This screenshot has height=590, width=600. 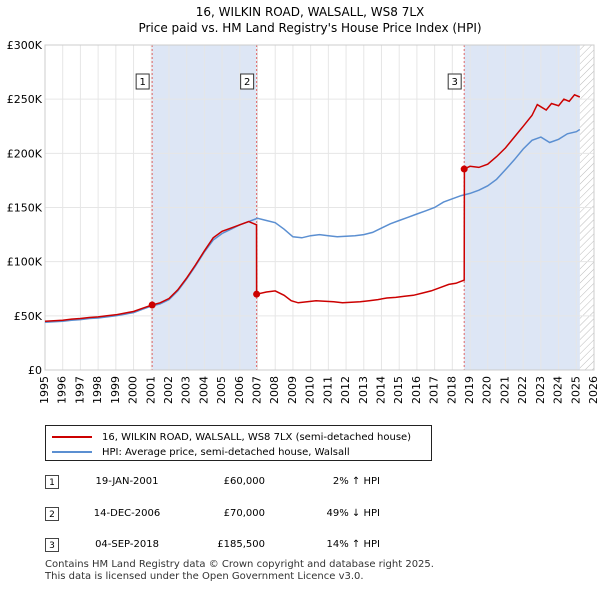 What do you see at coordinates (487, 390) in the screenshot?
I see `x-tick-label: 2020` at bounding box center [487, 390].